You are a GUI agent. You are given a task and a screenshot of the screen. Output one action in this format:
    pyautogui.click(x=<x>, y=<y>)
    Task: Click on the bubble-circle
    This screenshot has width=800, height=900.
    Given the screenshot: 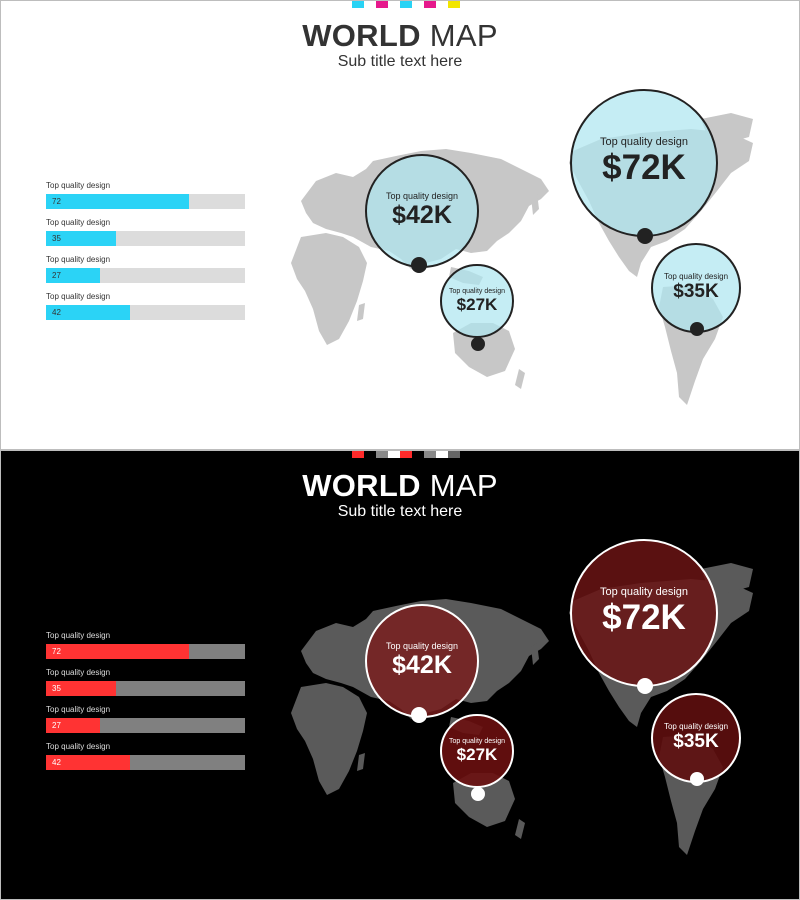 What is the action you would take?
    pyautogui.click(x=477, y=751)
    